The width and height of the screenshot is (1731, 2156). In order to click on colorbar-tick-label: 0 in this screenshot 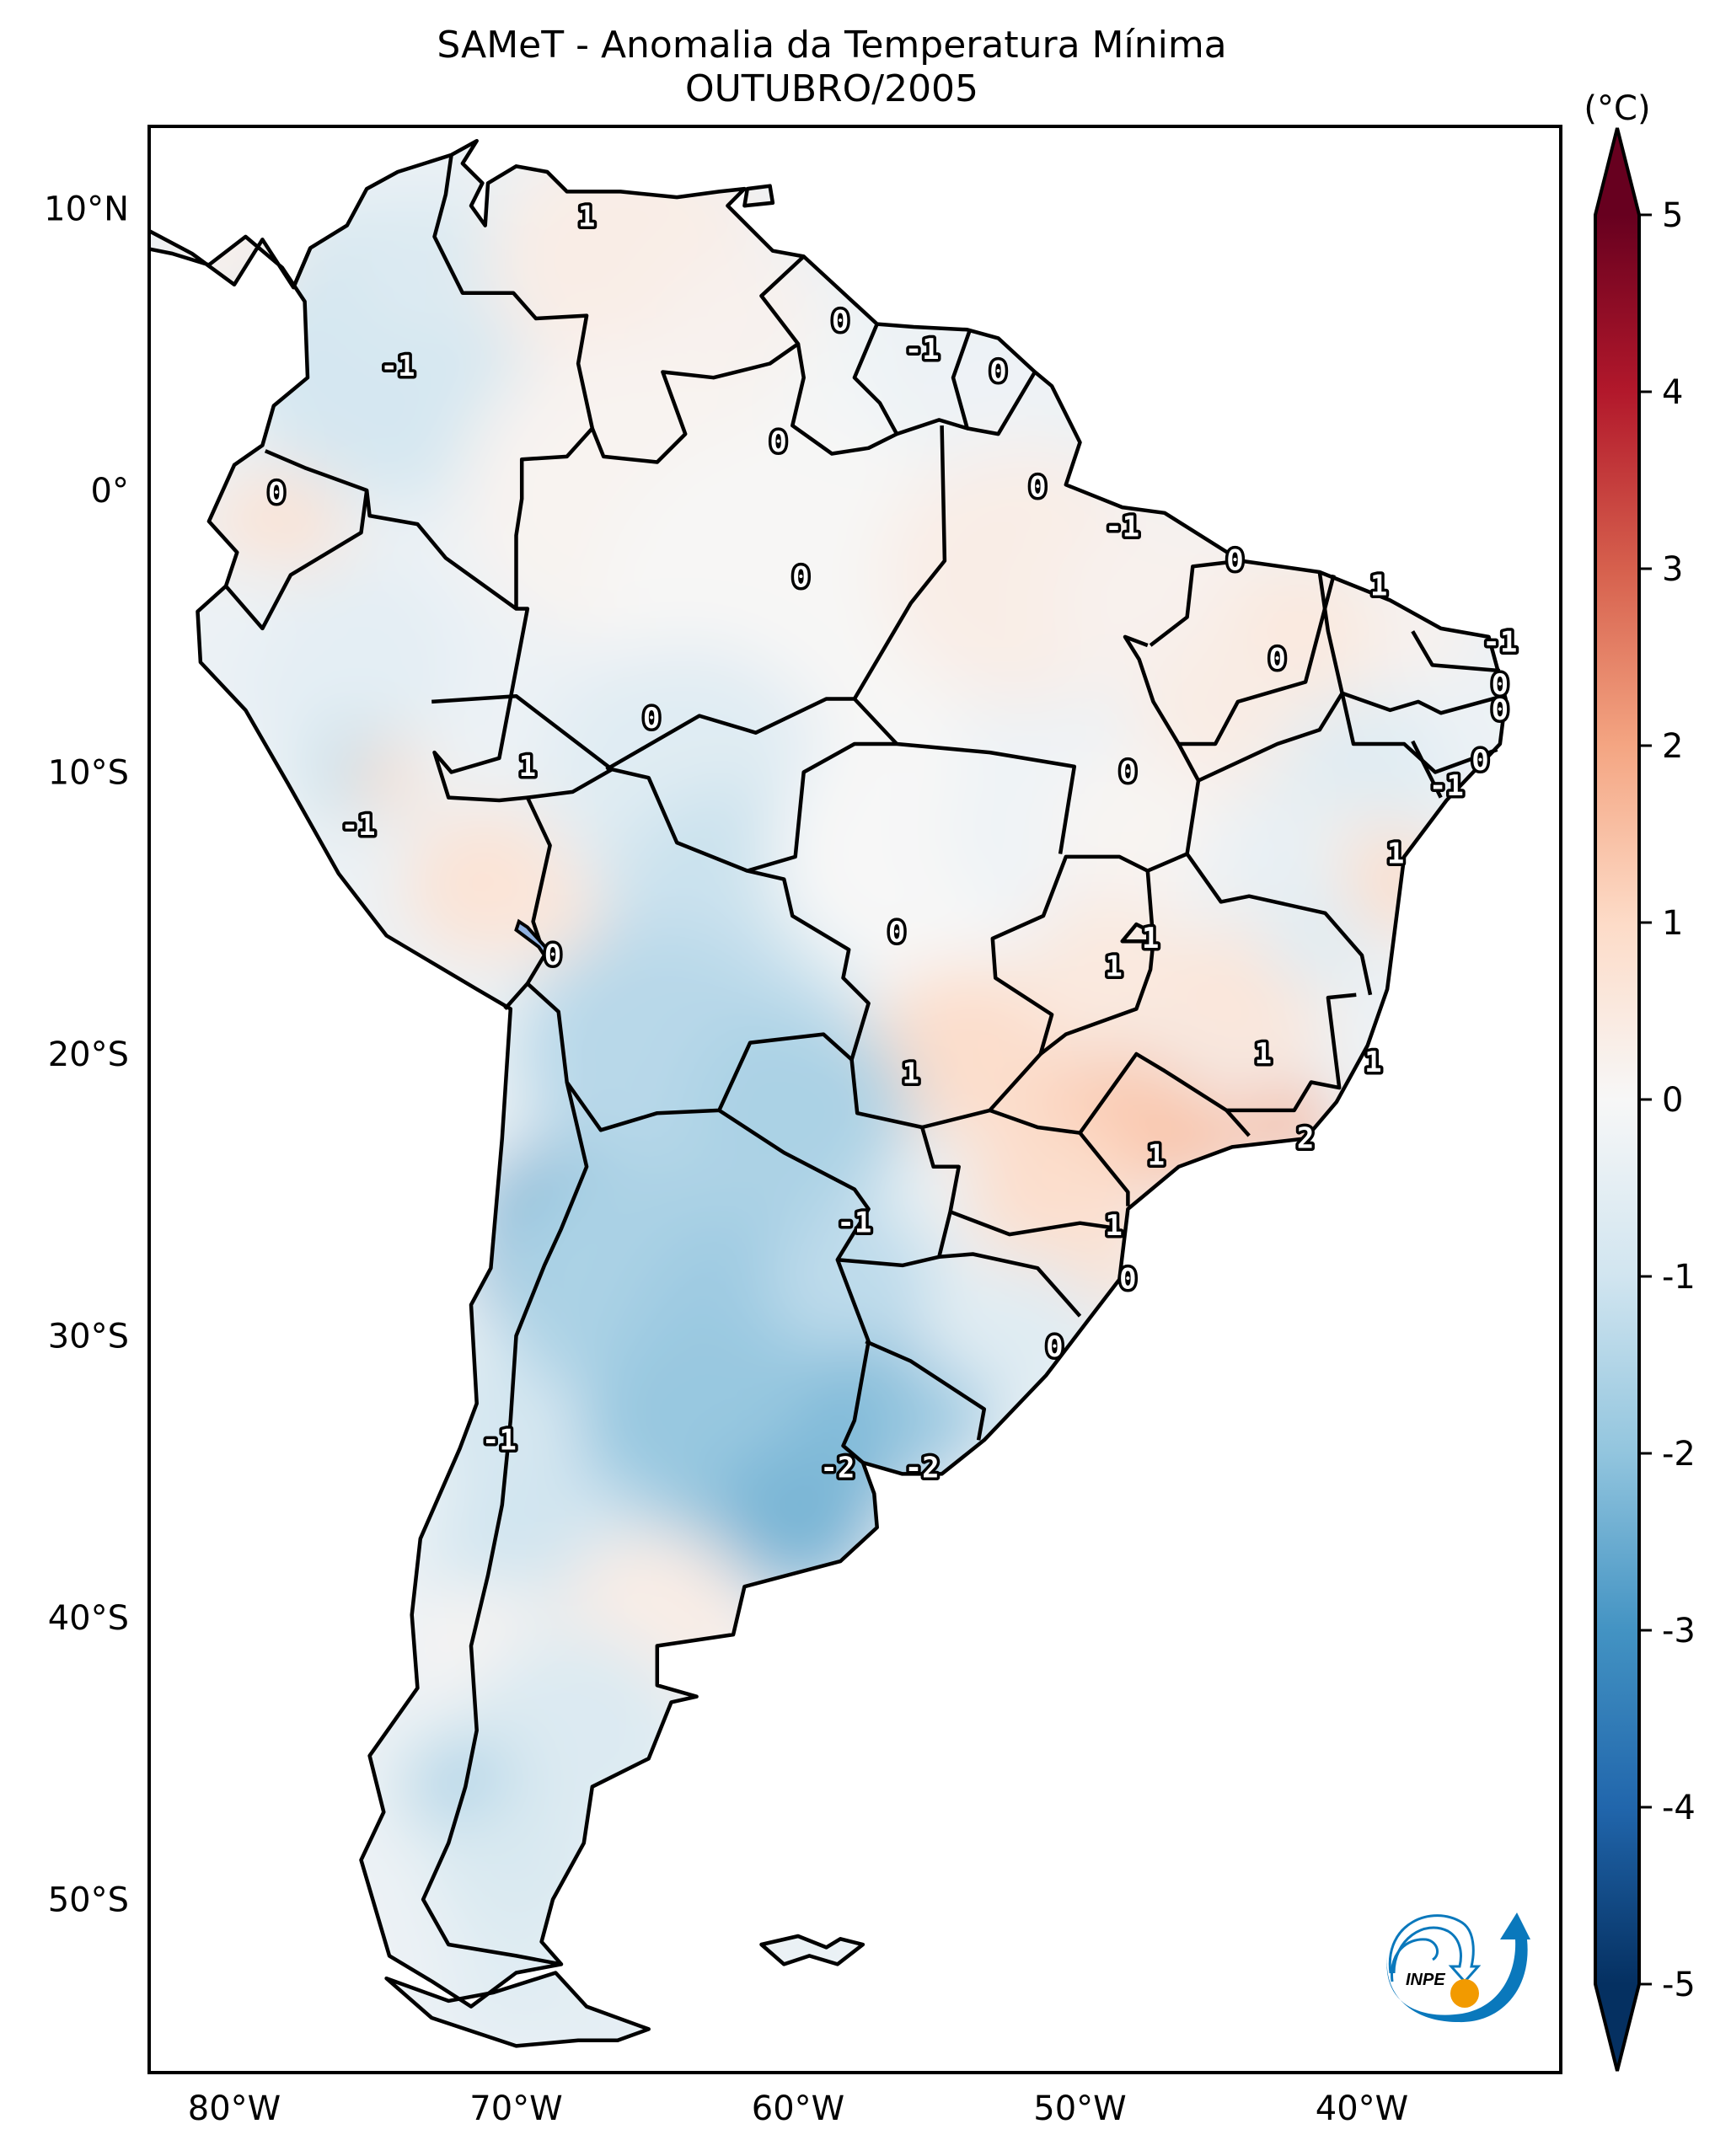, I will do `click(1672, 1100)`.